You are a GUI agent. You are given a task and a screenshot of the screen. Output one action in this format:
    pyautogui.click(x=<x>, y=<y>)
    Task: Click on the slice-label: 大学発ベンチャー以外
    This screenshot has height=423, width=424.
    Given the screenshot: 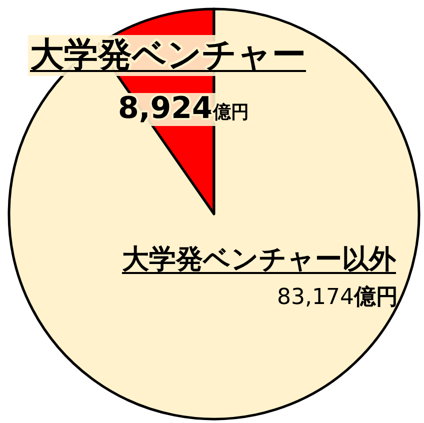 What is the action you would take?
    pyautogui.click(x=259, y=259)
    